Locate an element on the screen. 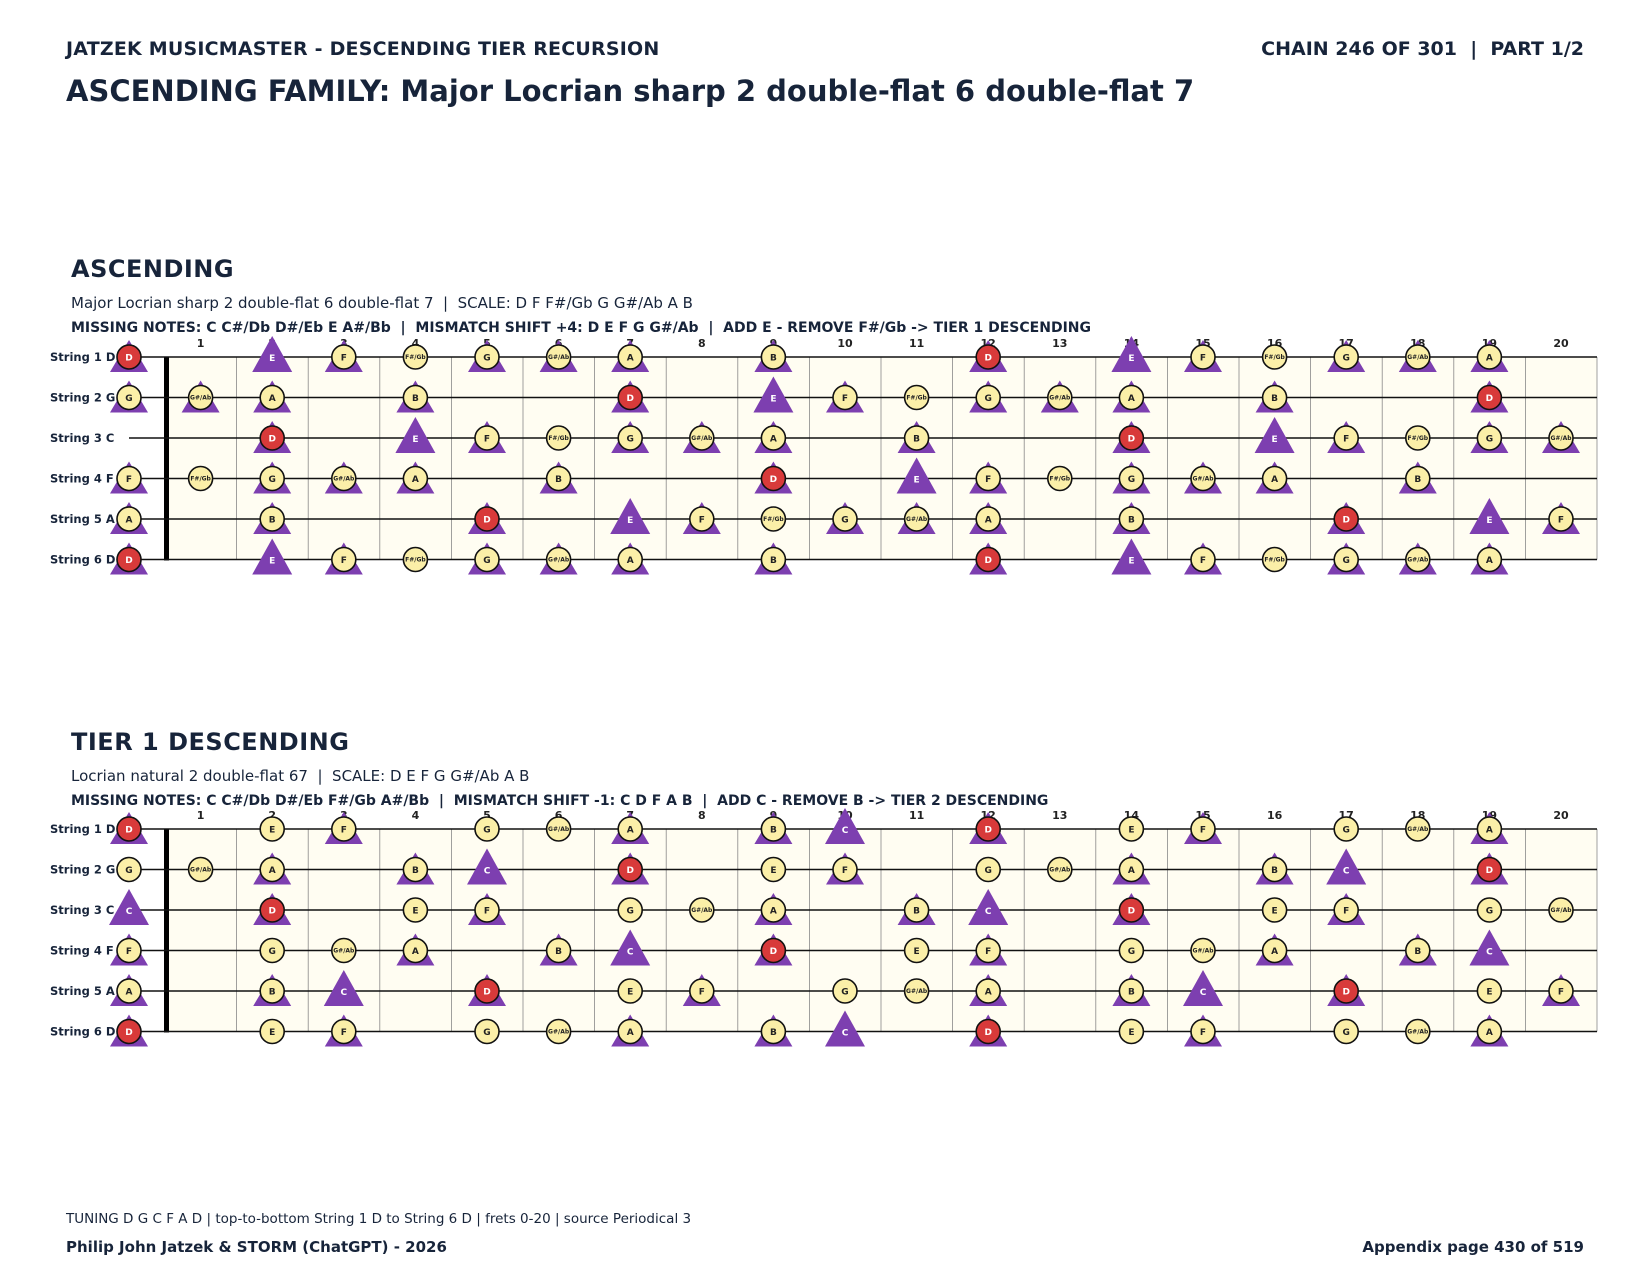 This screenshot has width=1650, height=1275. footer-page-number: Appendix page 430 of 519 is located at coordinates (1473, 1247).